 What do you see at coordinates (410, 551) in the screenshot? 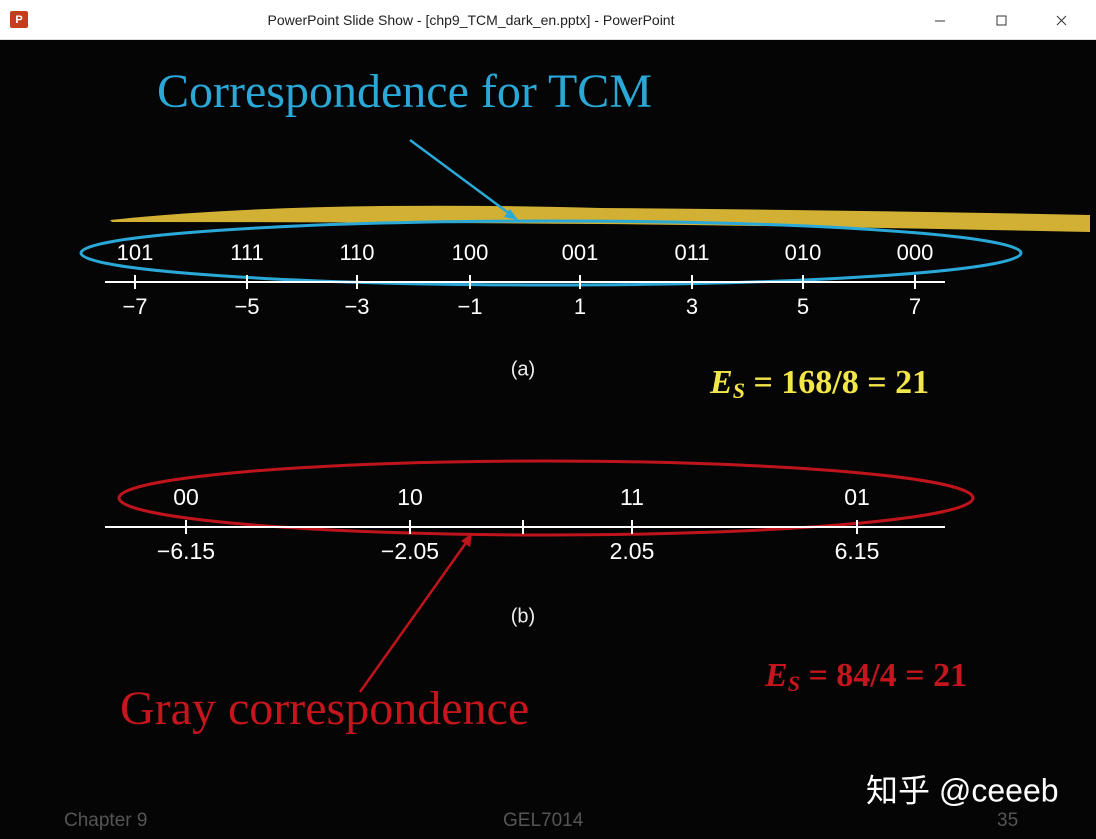
I see `level-label: −2.05` at bounding box center [410, 551].